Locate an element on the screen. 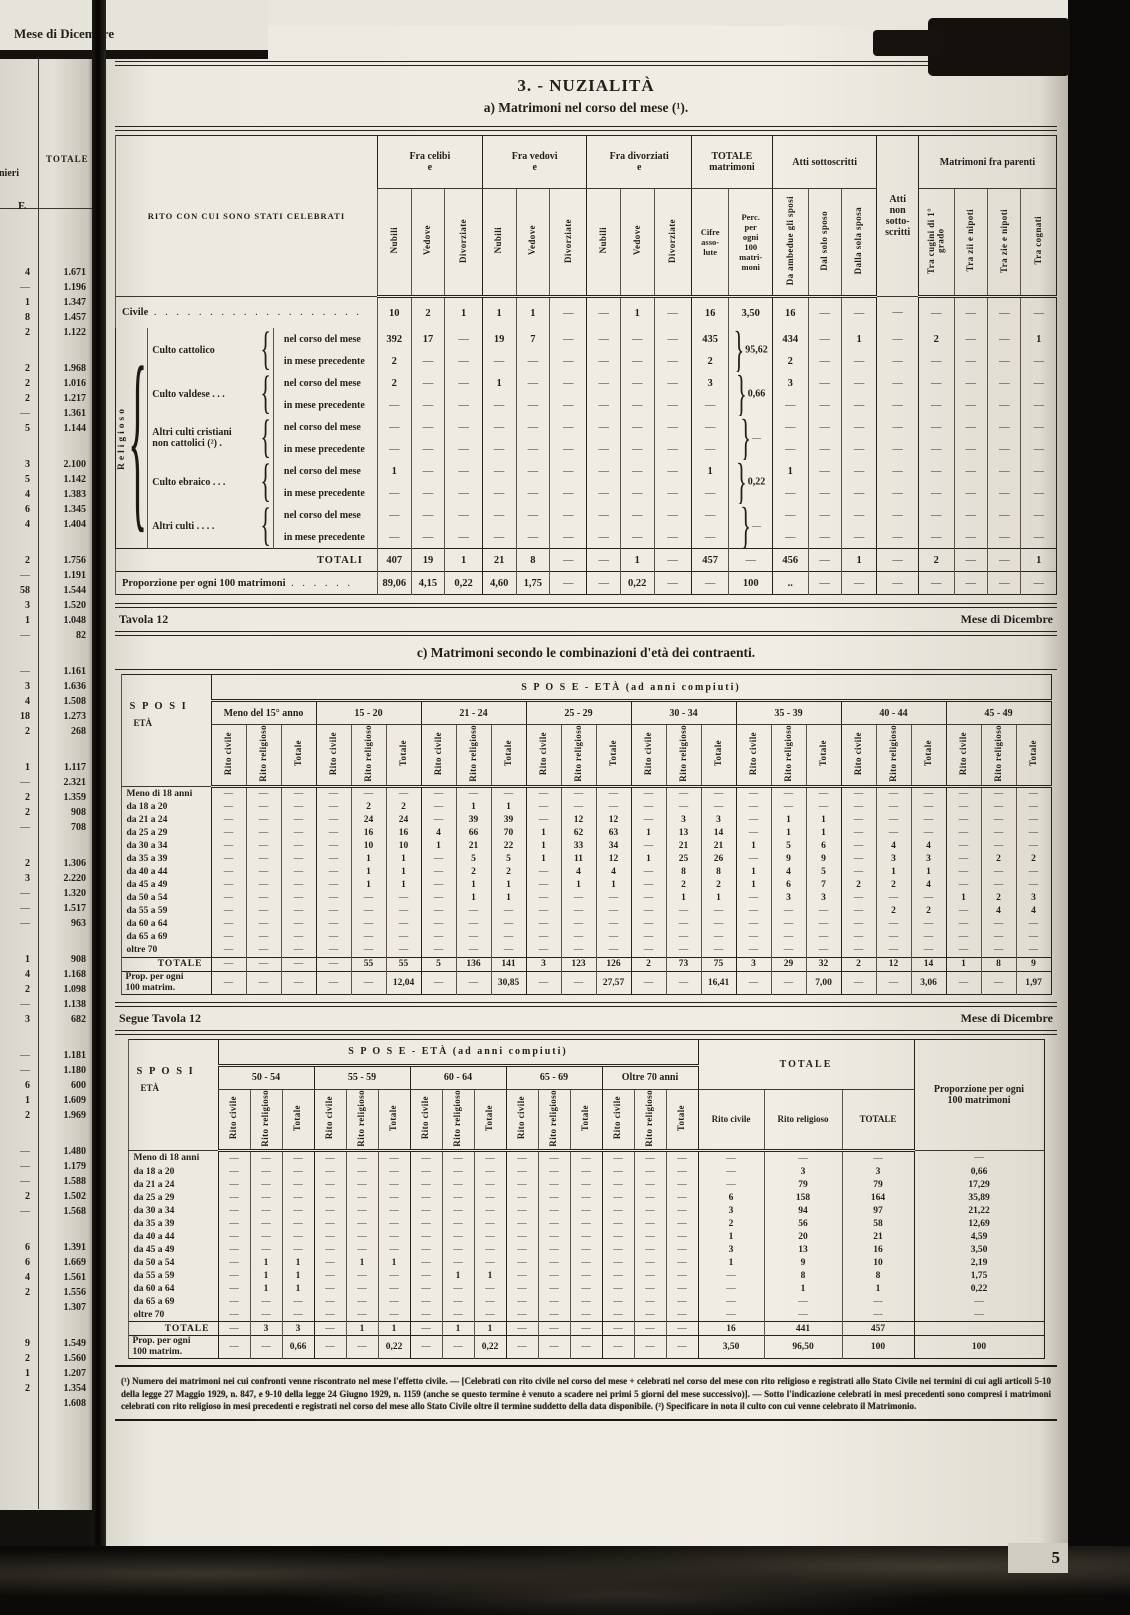 The image size is (1130, 1615). rito-subcol-header: Totale is located at coordinates (612, 753).